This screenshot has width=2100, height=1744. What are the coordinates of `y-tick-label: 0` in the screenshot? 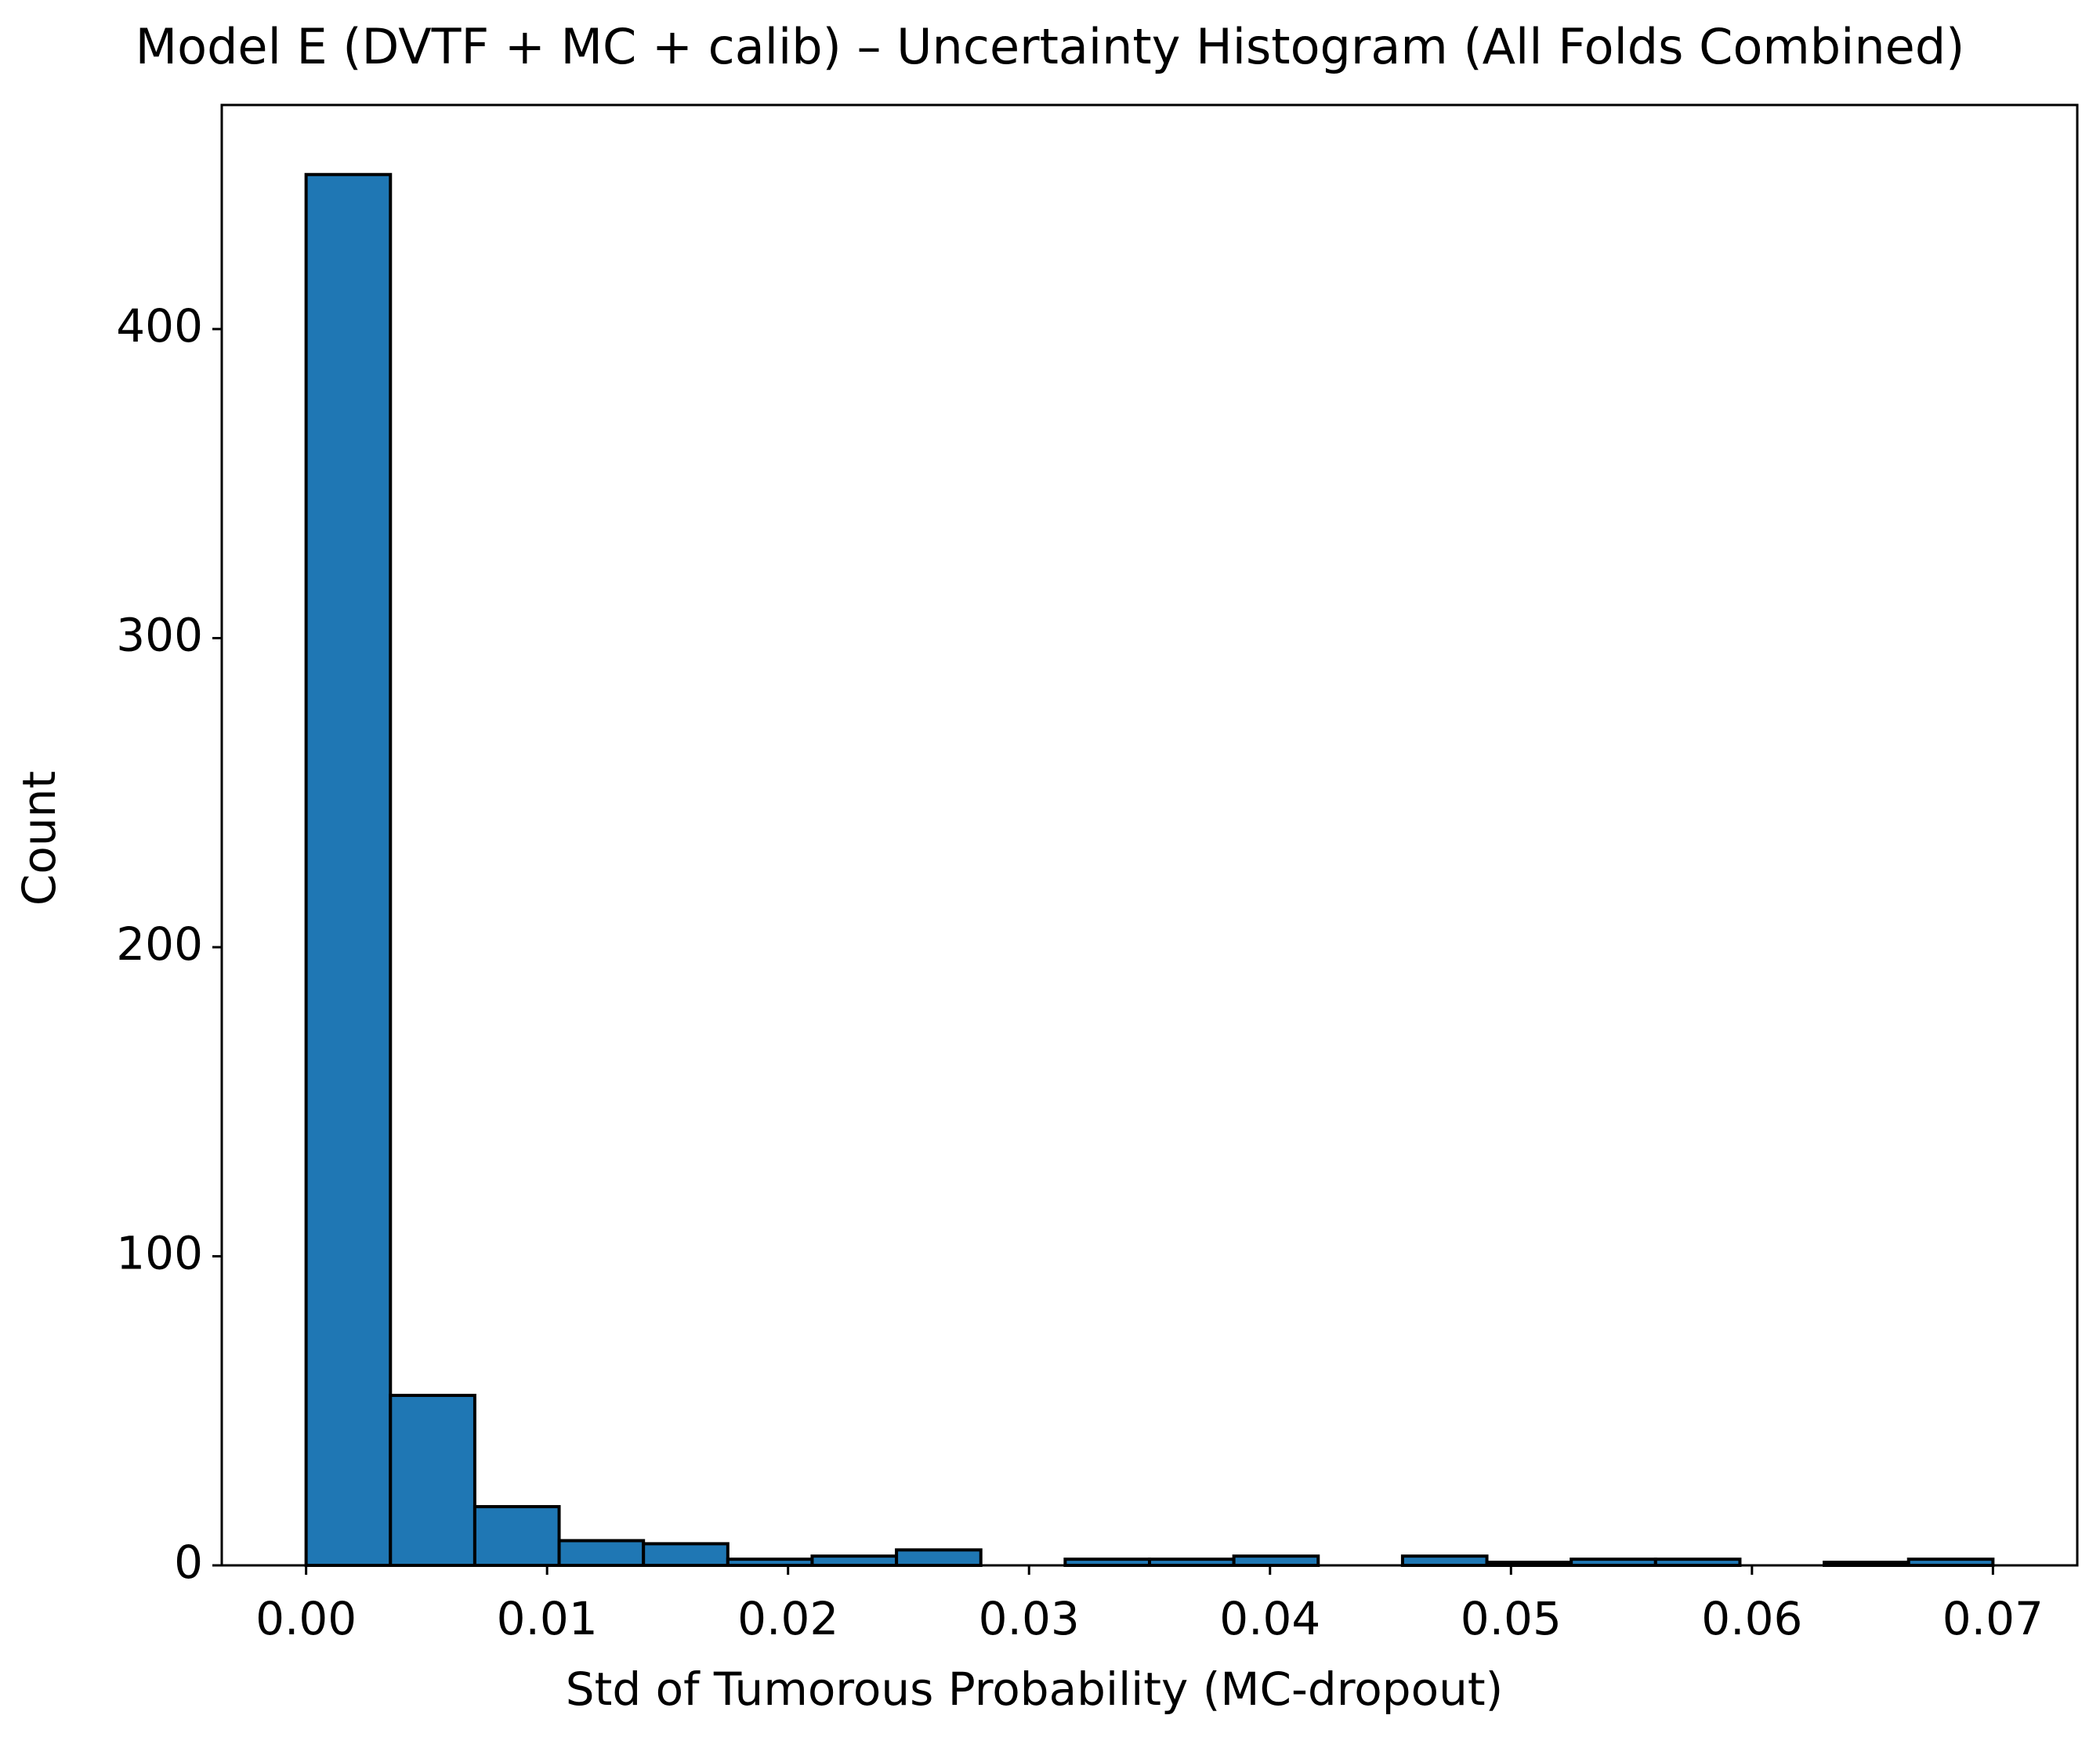 It's located at (188, 1562).